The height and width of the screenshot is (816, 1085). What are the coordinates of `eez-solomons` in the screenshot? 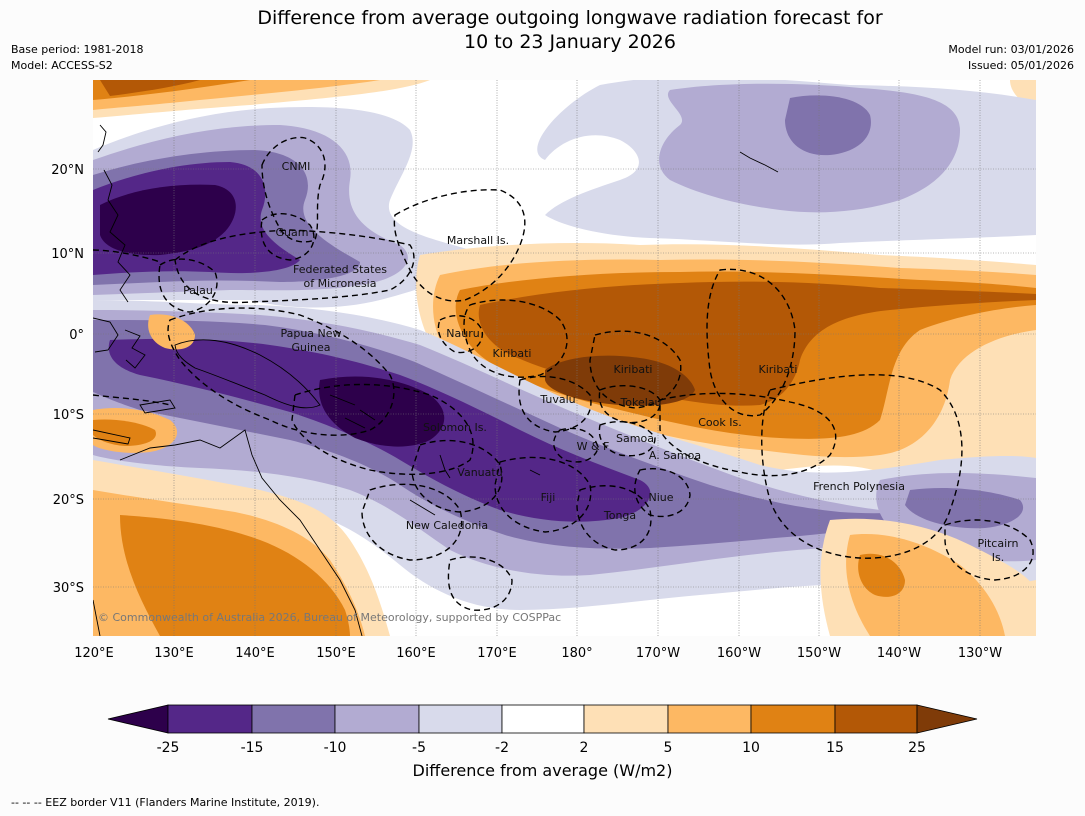 It's located at (382, 429).